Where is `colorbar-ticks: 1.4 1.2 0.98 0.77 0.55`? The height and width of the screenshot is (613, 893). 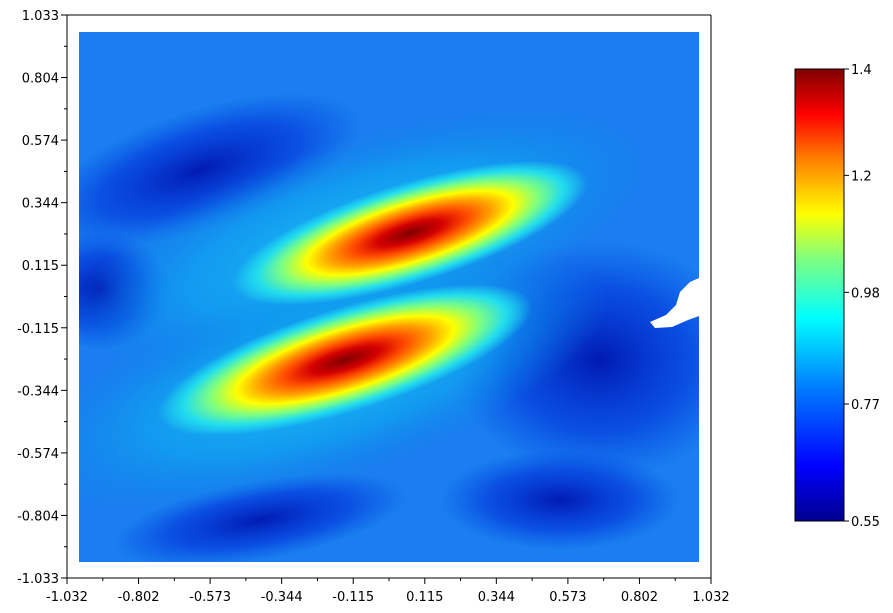
colorbar-ticks: 1.4 1.2 0.98 0.77 0.55 is located at coordinates (862, 296).